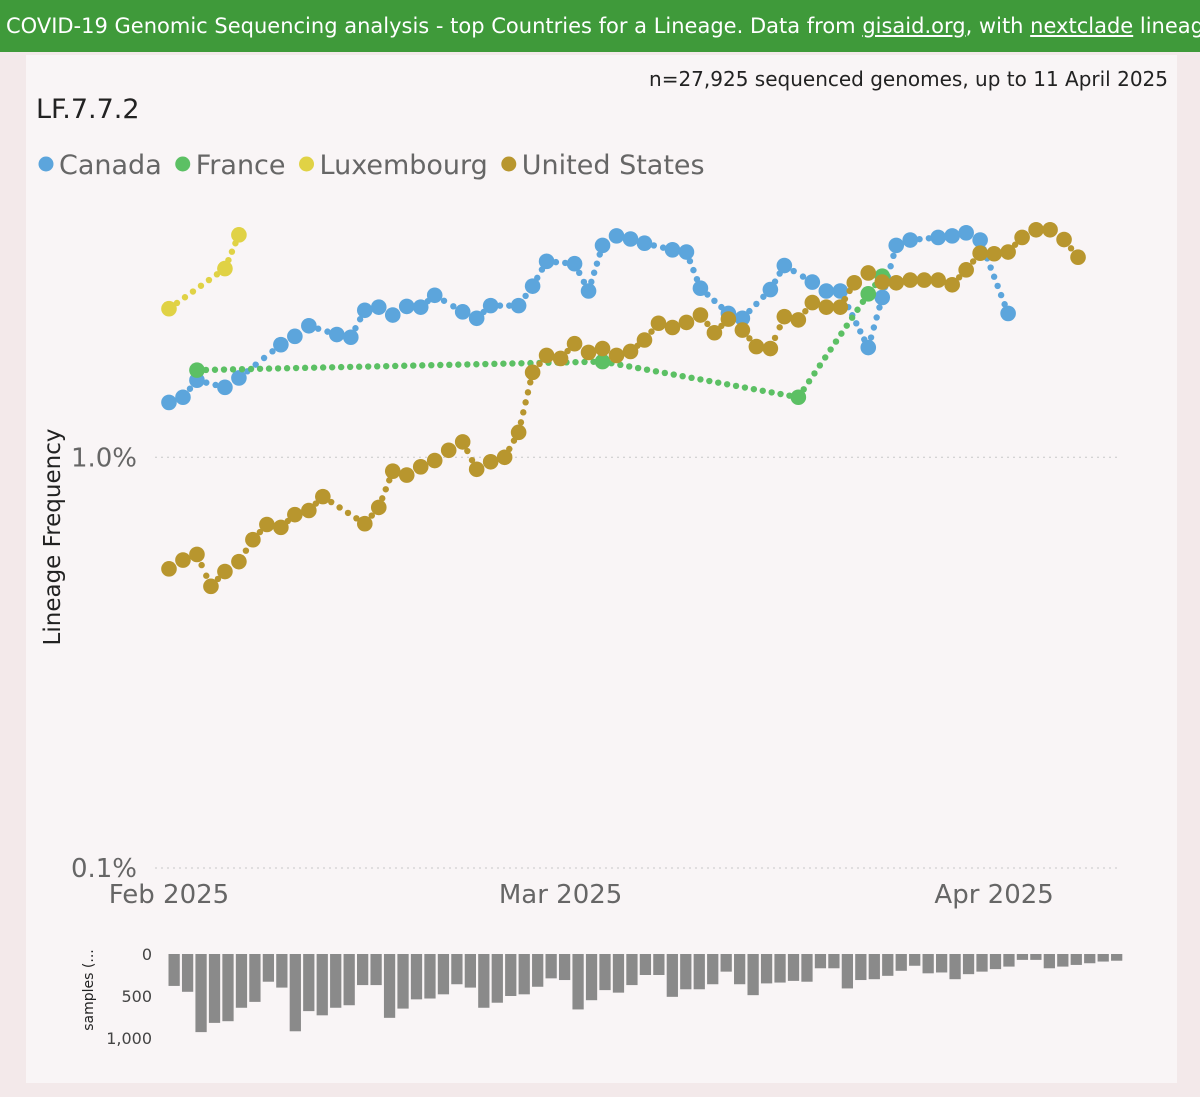  What do you see at coordinates (914, 26) in the screenshot?
I see `gisaid-link: gisaid.org` at bounding box center [914, 26].